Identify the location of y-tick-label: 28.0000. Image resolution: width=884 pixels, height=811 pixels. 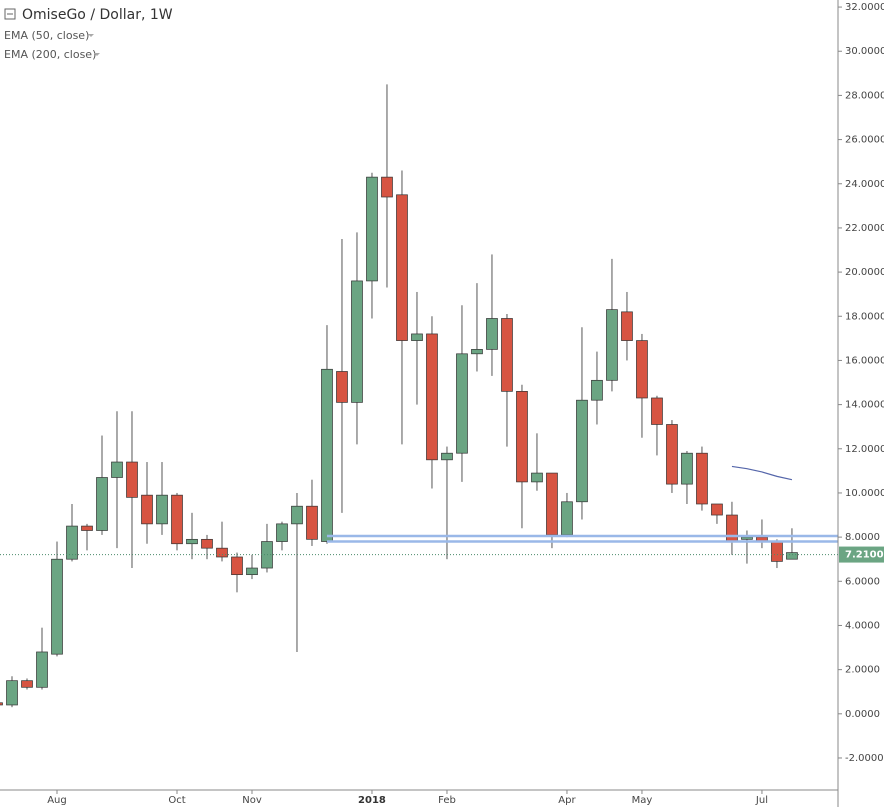
(864, 95).